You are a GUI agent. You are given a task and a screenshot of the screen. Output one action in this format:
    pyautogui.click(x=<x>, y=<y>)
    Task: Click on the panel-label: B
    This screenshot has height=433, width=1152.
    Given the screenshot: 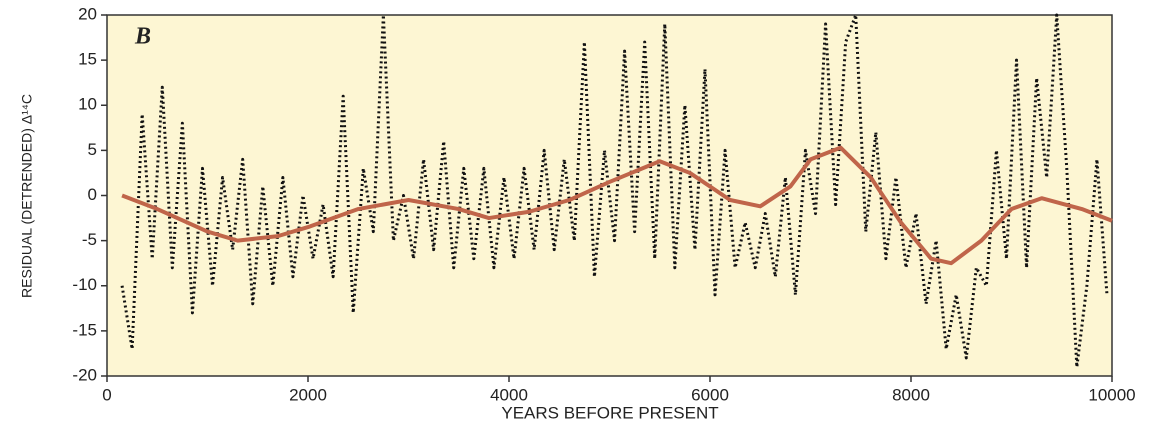 What is the action you would take?
    pyautogui.click(x=142, y=37)
    